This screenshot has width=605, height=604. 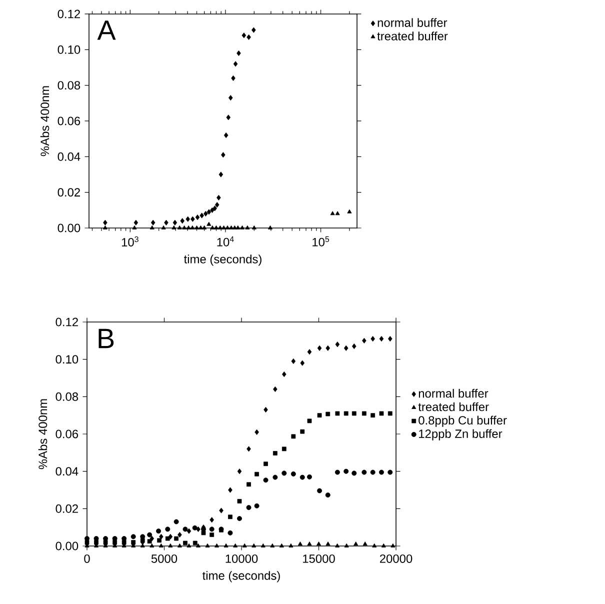 What do you see at coordinates (225, 241) in the screenshot?
I see `x-tick-label: 10$^{4}$` at bounding box center [225, 241].